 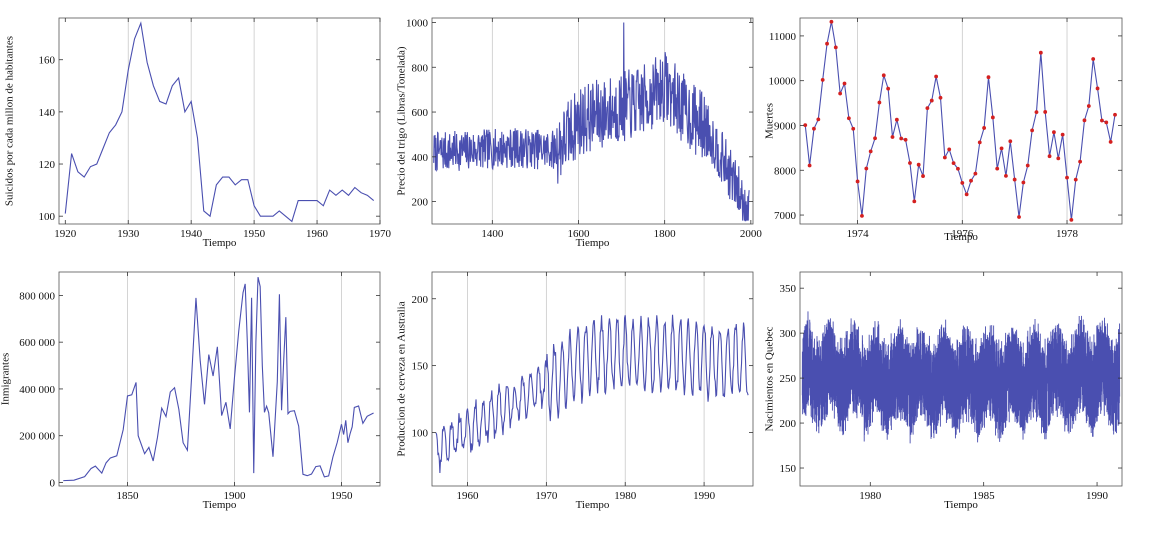 I want to click on y-tick-label: 350, so click(x=788, y=289).